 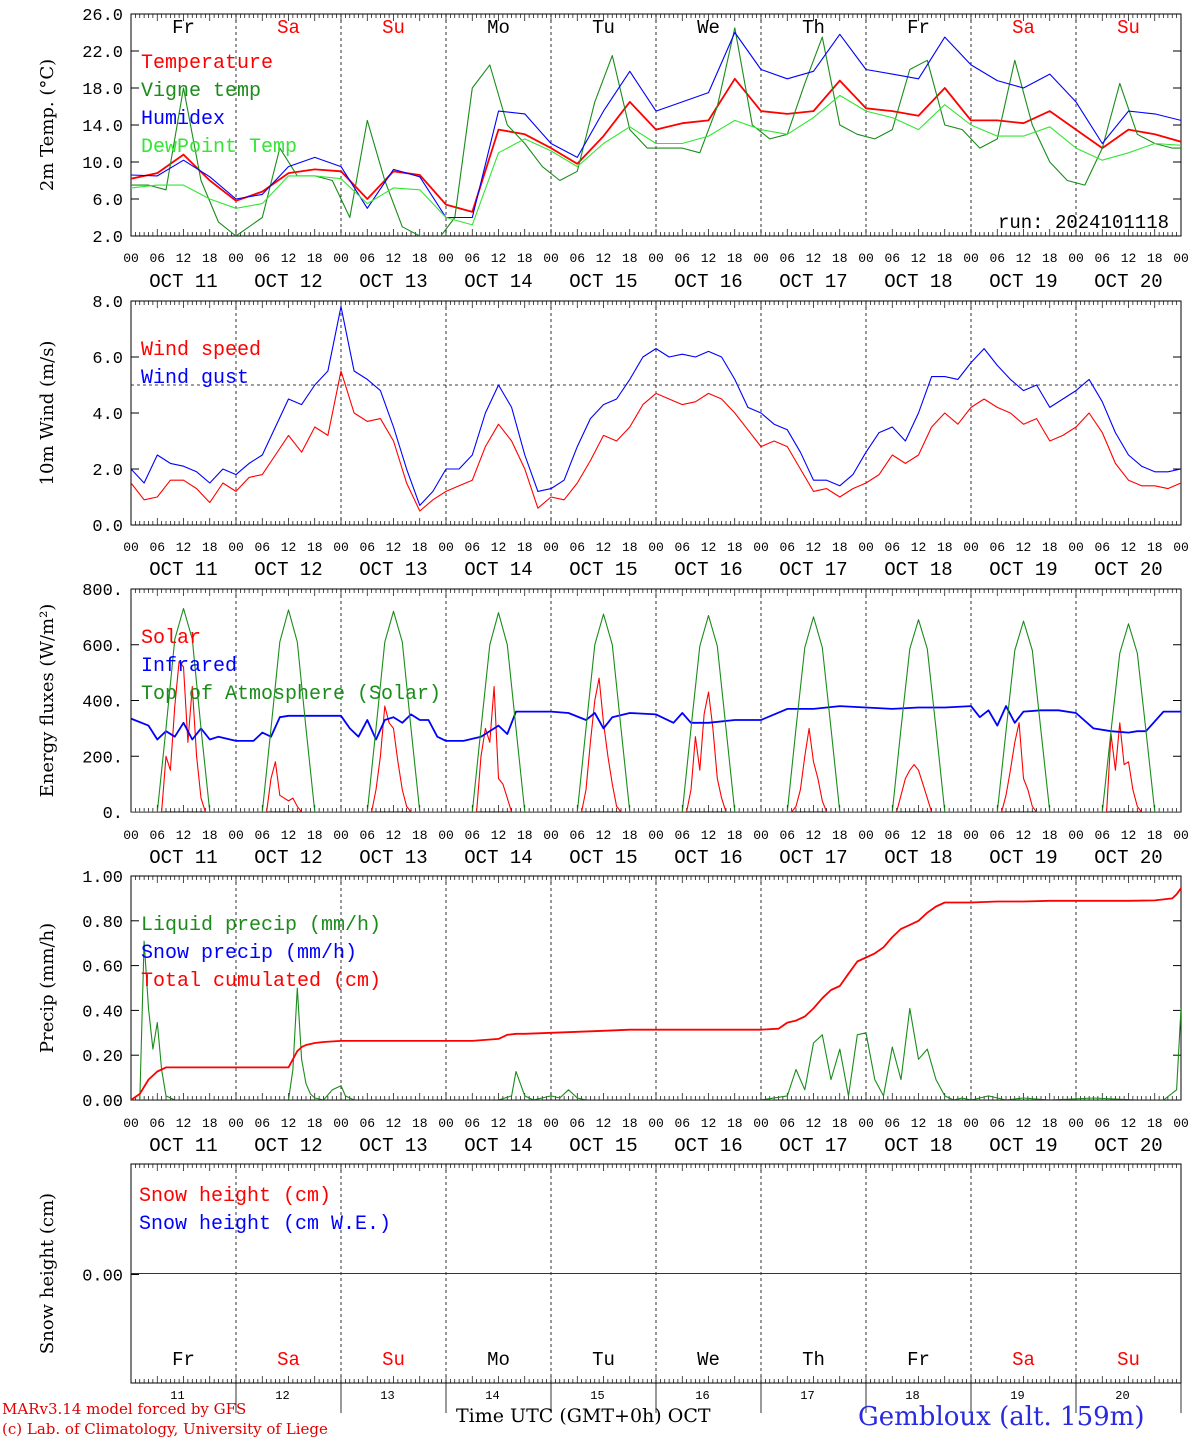 I want to click on day-number: 12, so click(x=282, y=1396).